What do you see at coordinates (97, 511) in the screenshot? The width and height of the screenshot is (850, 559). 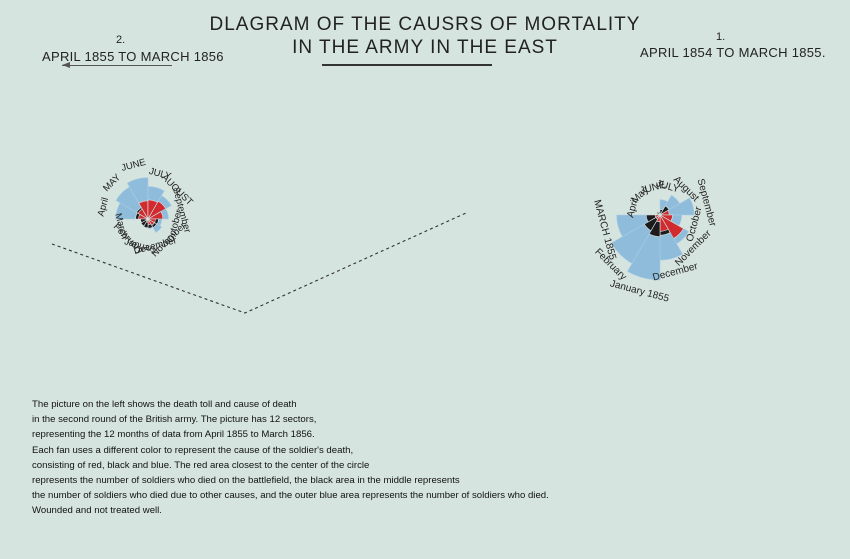 I see `description-line: Wounded and not treated well.` at bounding box center [97, 511].